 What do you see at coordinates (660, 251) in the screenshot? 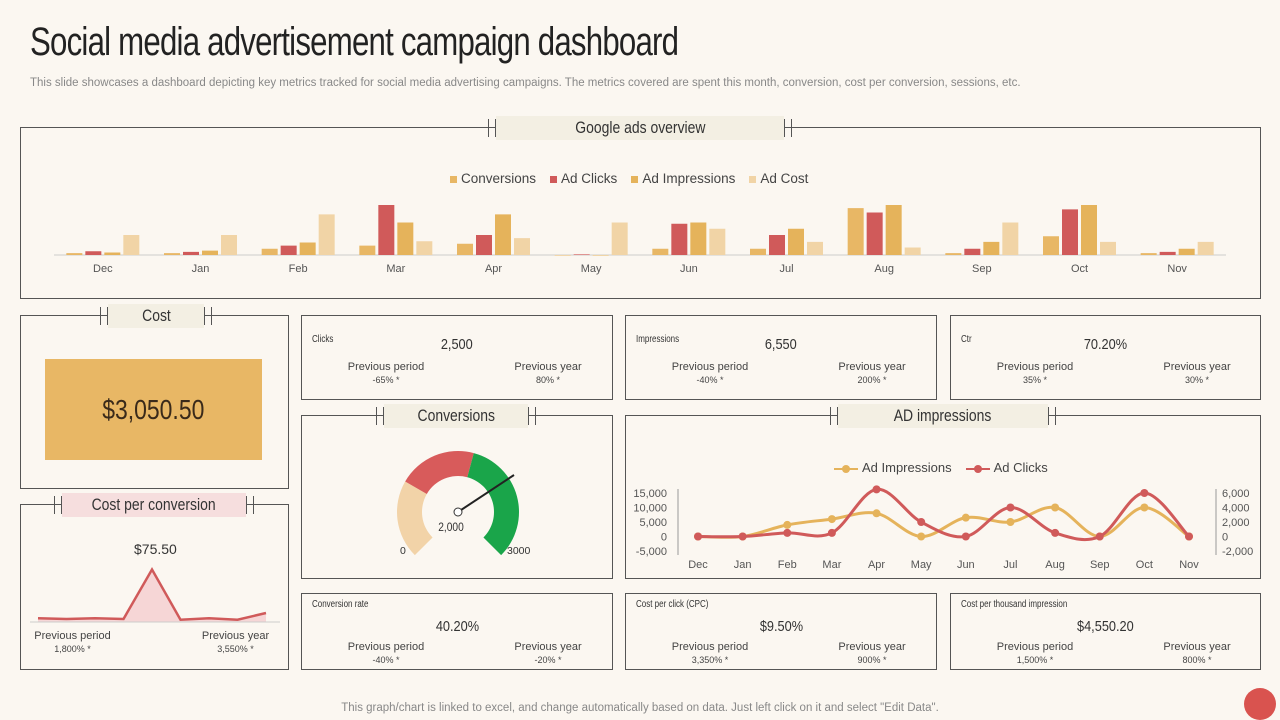
I see `bar-conversions-jun` at bounding box center [660, 251].